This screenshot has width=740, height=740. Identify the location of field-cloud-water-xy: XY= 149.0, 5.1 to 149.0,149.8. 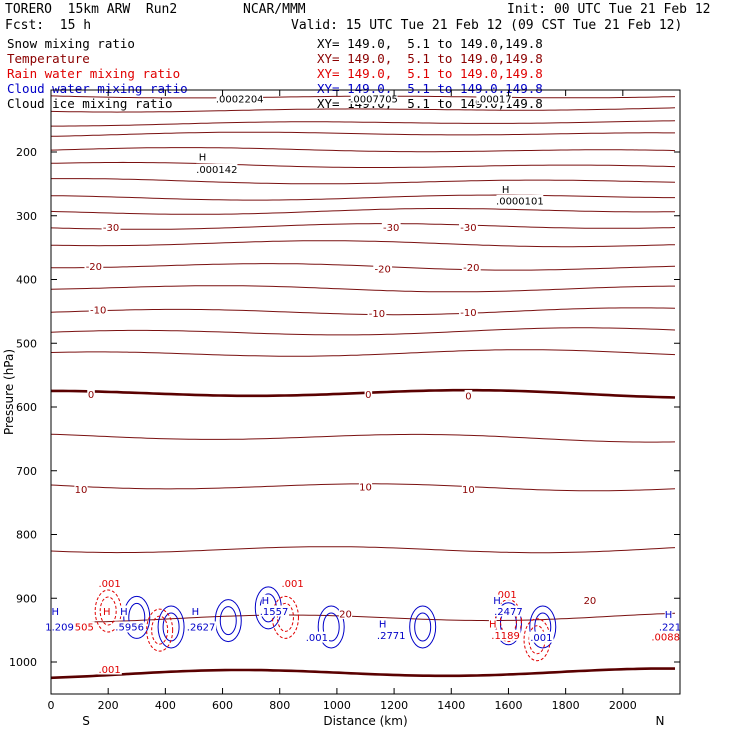
(430, 88).